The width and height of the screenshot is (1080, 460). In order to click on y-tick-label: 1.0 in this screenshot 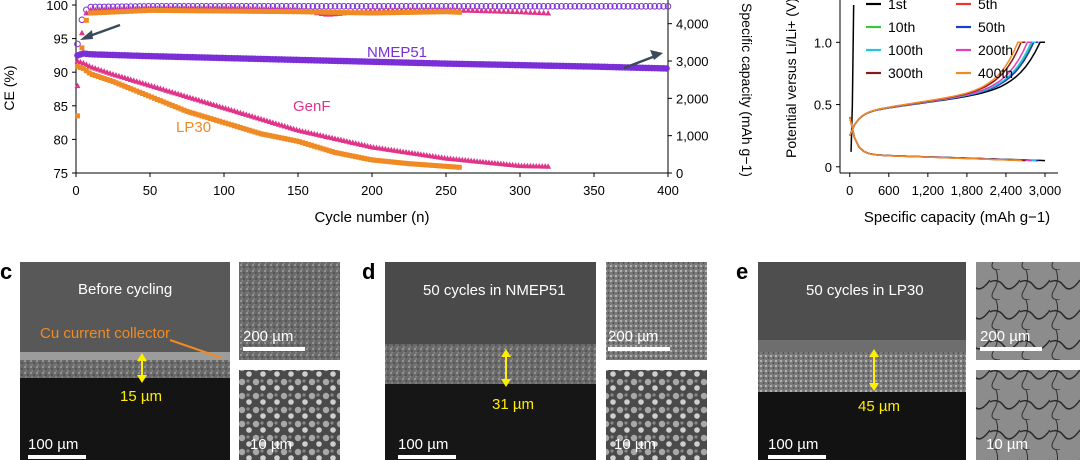, I will do `click(823, 42)`.